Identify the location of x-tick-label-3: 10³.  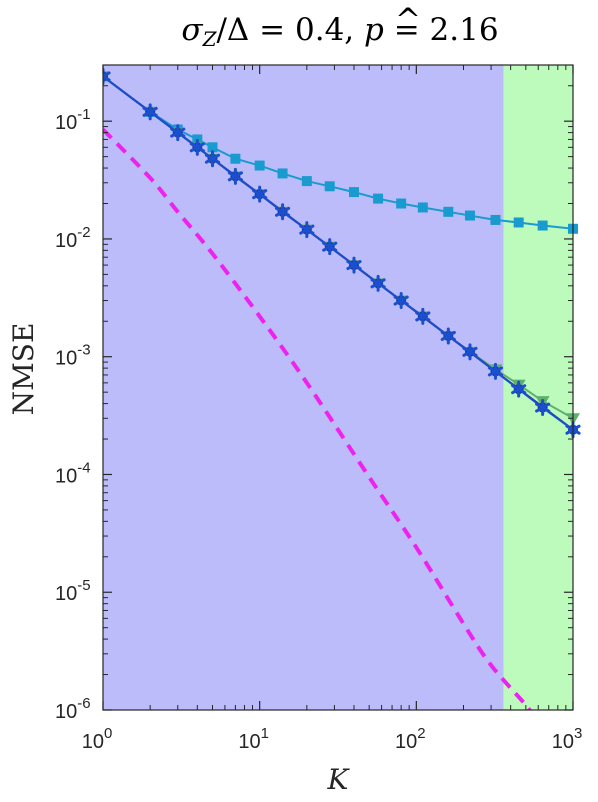
(567, 739).